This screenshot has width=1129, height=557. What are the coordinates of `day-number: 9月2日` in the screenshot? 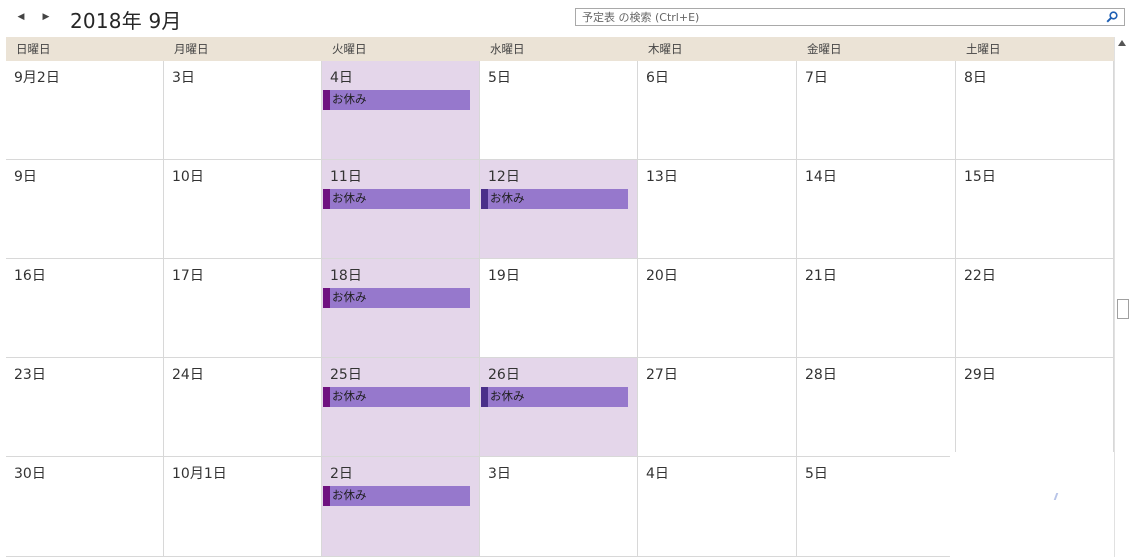 It's located at (37, 78).